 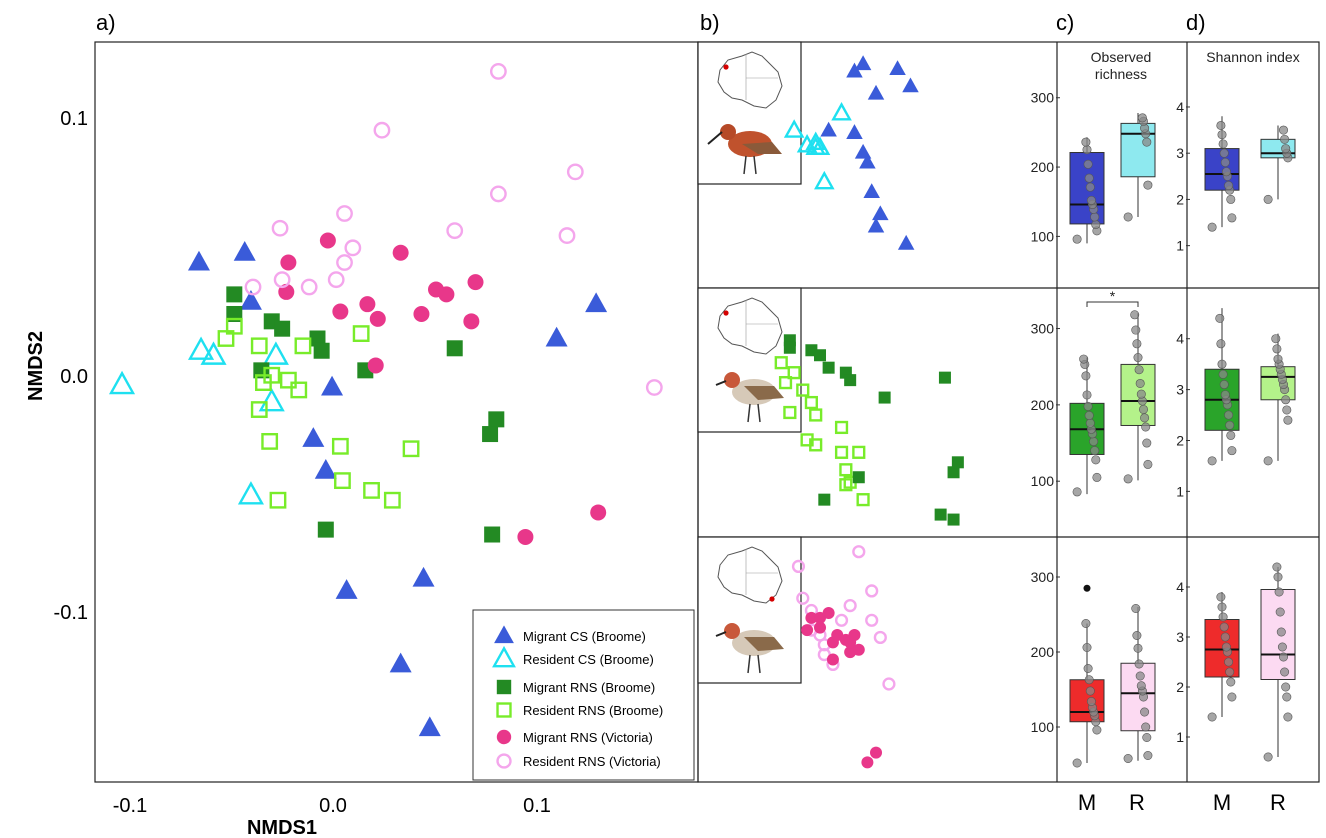 I want to click on legend-symbols, so click(x=504, y=697).